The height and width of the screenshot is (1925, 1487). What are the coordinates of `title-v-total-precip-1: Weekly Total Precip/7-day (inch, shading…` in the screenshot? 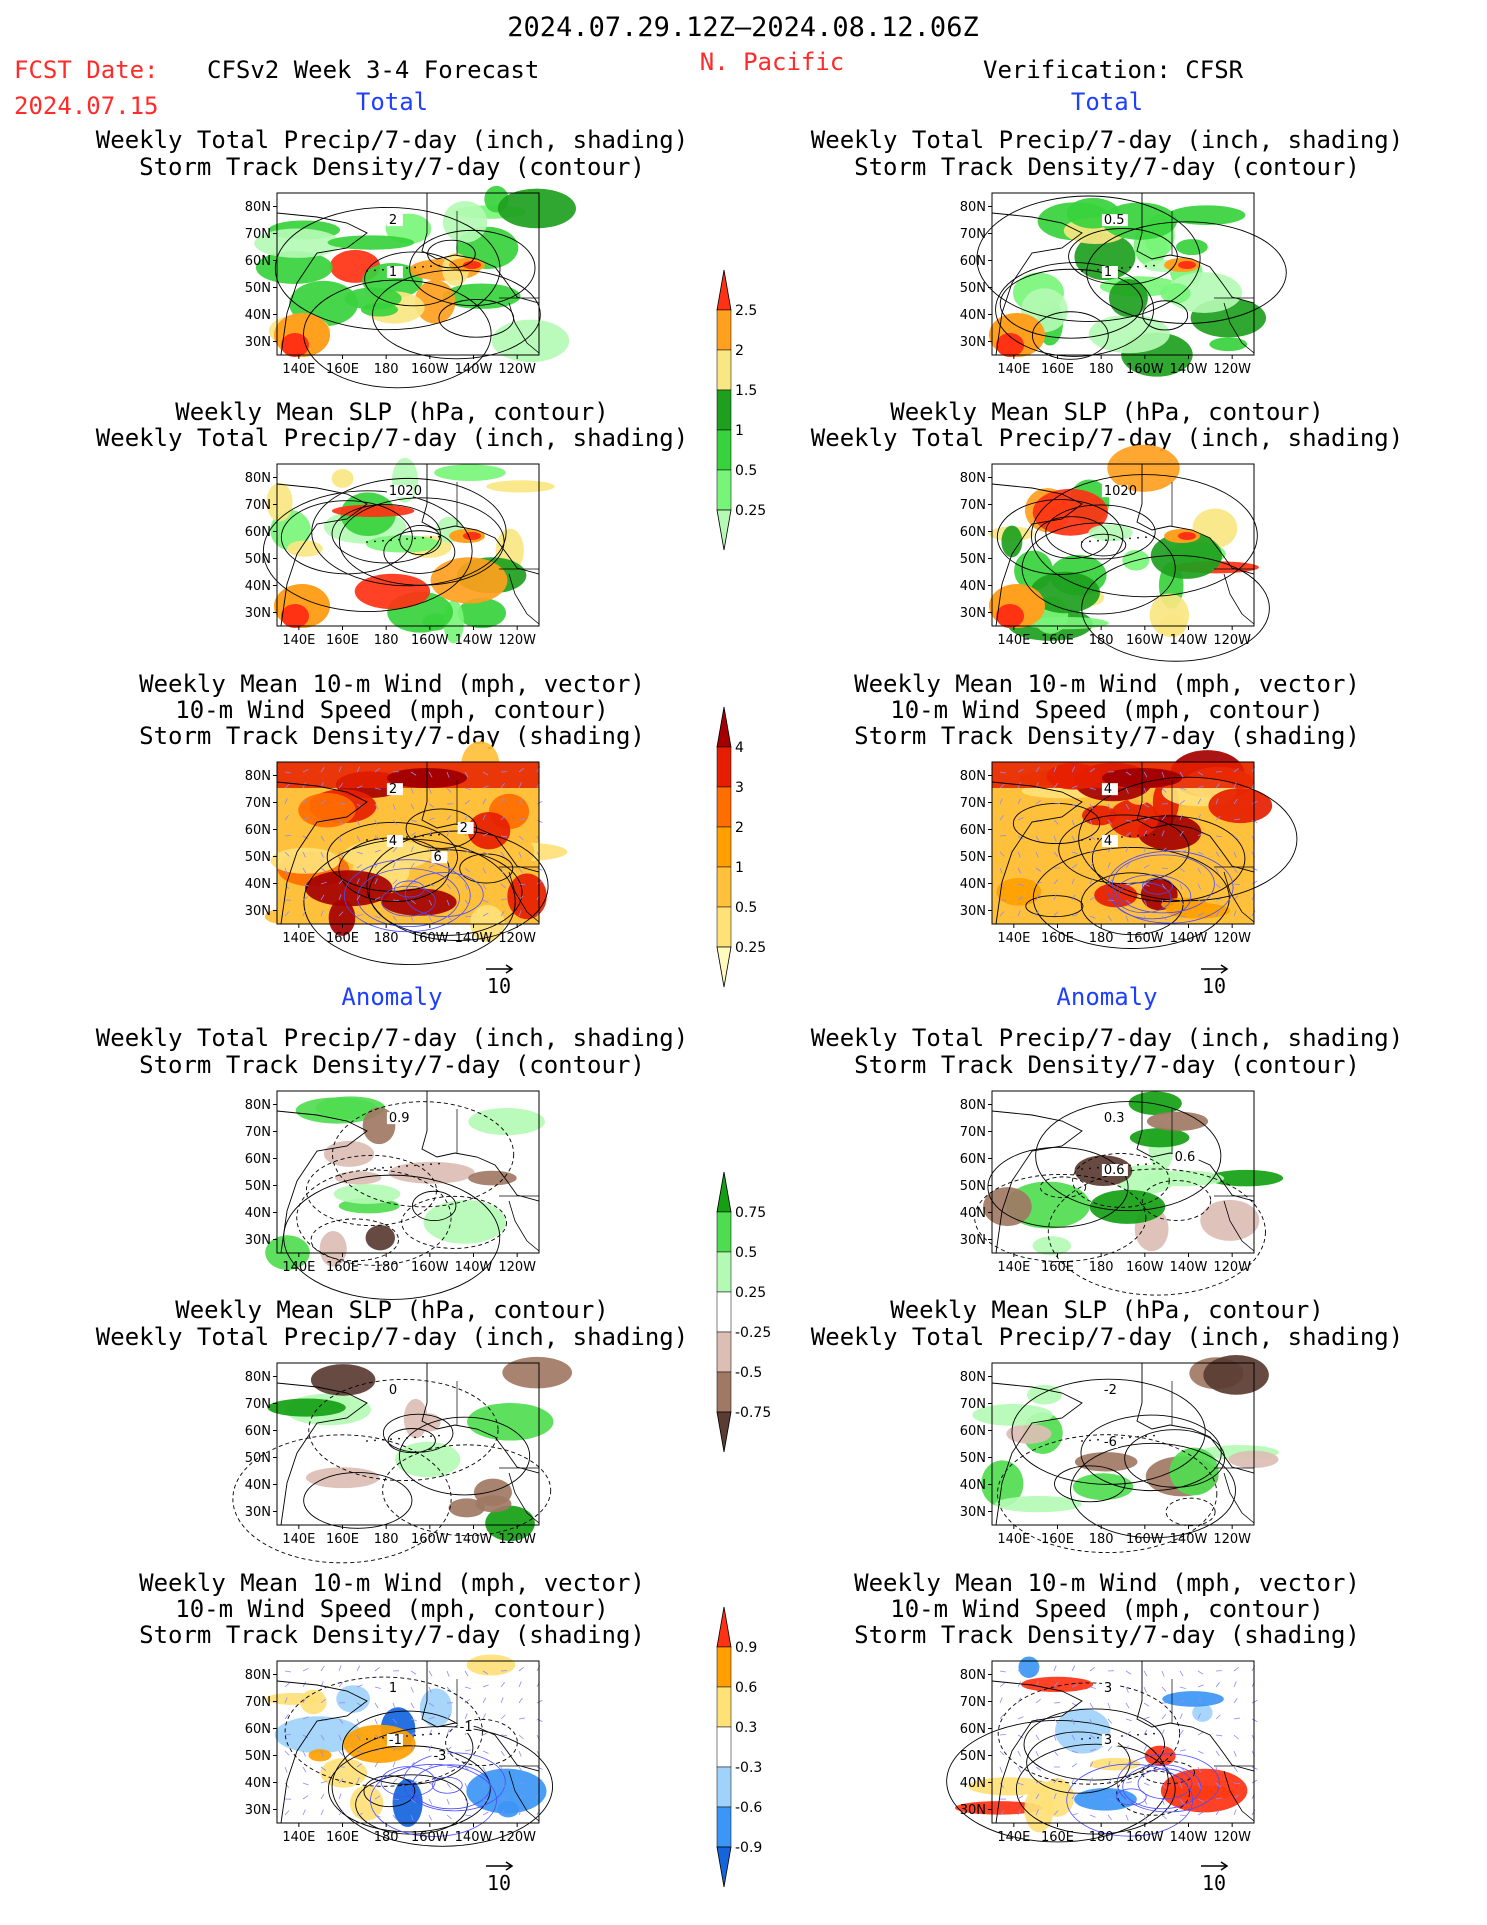 It's located at (1107, 140).